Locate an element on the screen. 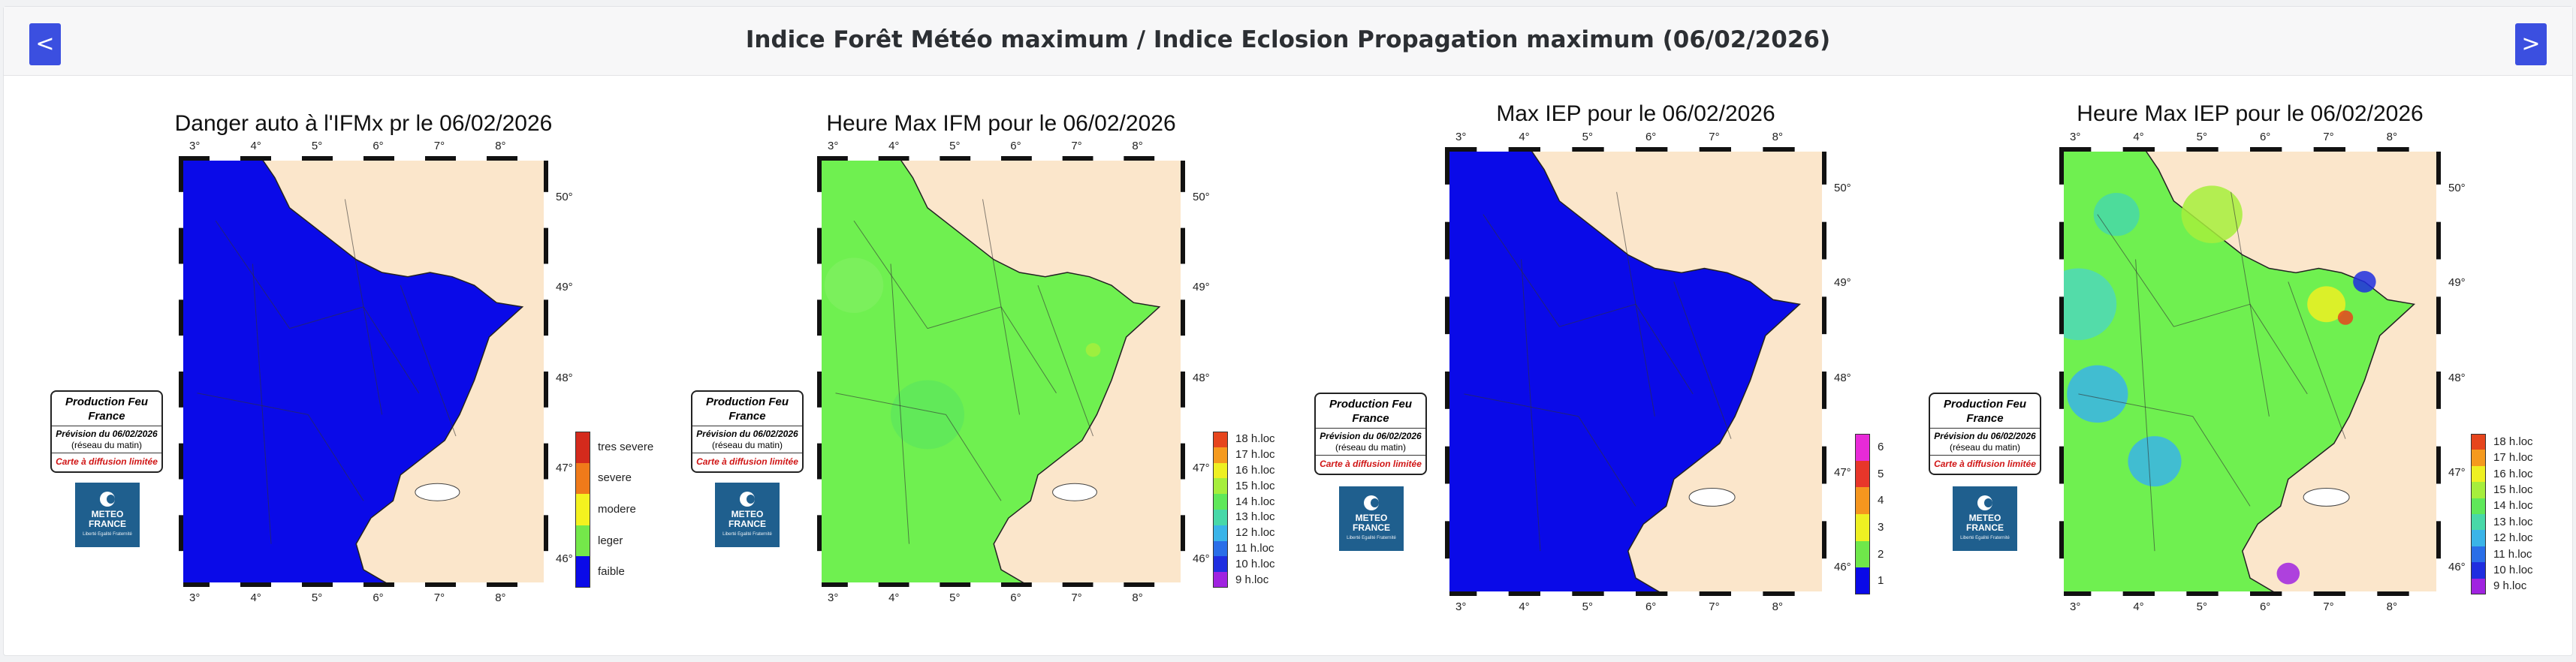 The width and height of the screenshot is (2576, 662). latitude-tick-label: 48° is located at coordinates (1842, 377).